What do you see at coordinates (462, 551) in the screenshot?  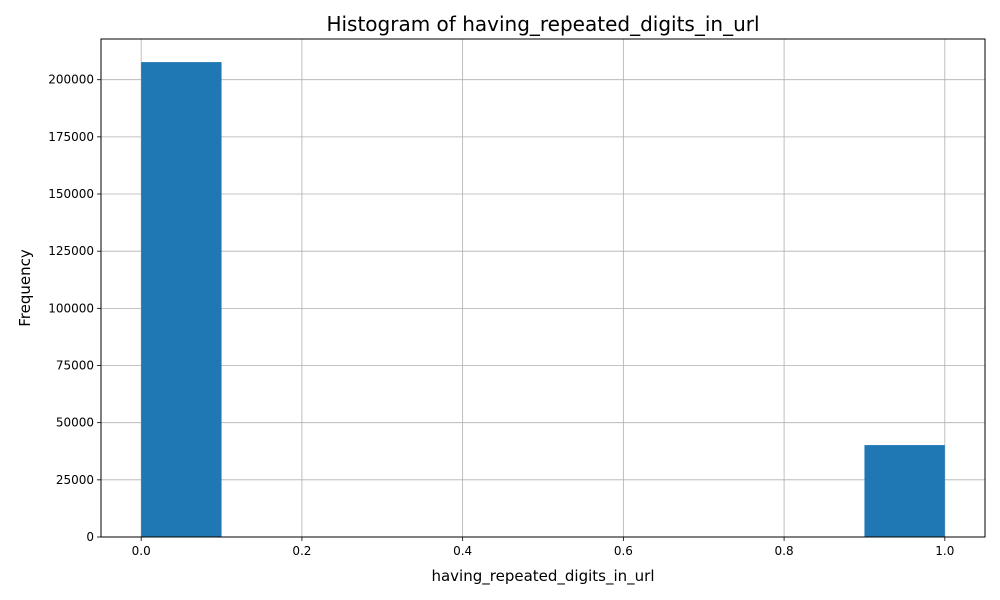 I see `x-tick-label: 0.4` at bounding box center [462, 551].